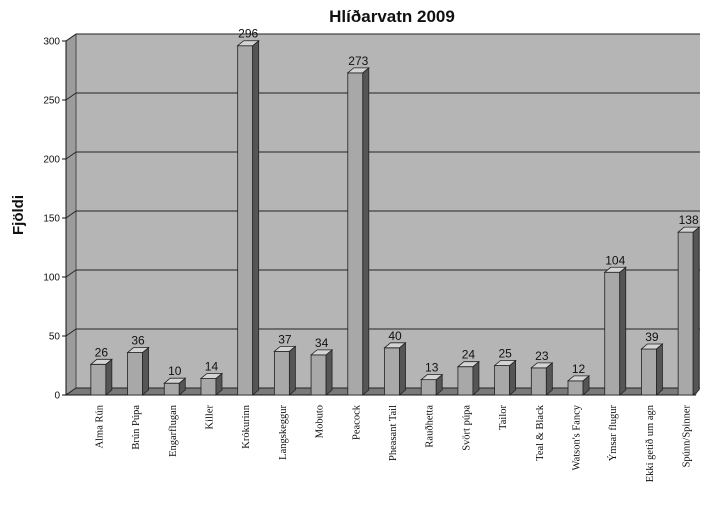 The width and height of the screenshot is (710, 511). Describe the element at coordinates (209, 417) in the screenshot. I see `x-tick-label: Killer` at that location.